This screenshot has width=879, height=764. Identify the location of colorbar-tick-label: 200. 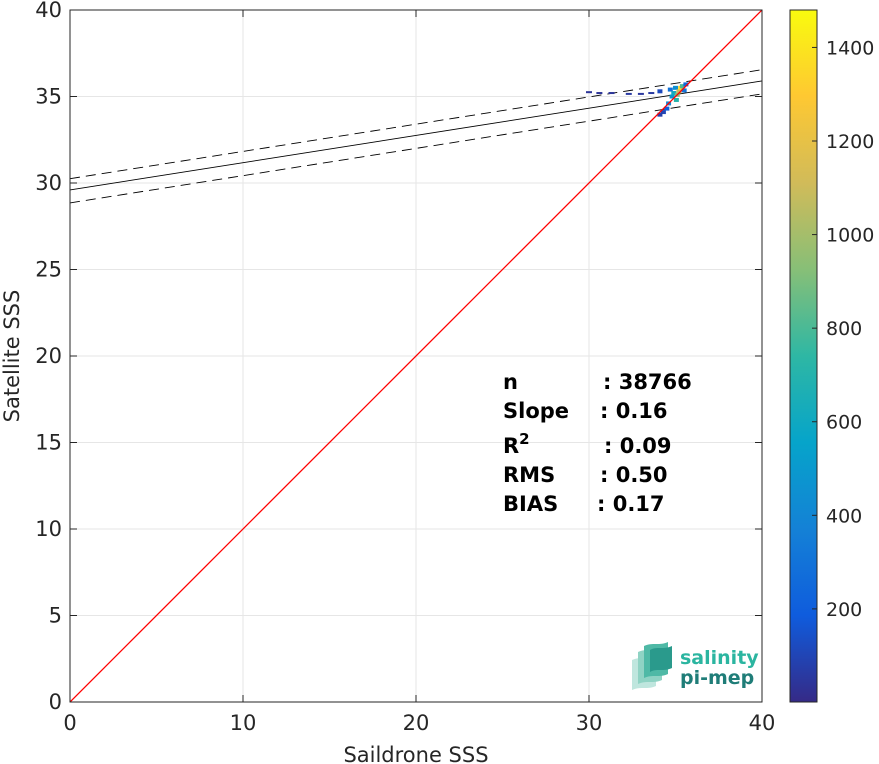
(844, 610).